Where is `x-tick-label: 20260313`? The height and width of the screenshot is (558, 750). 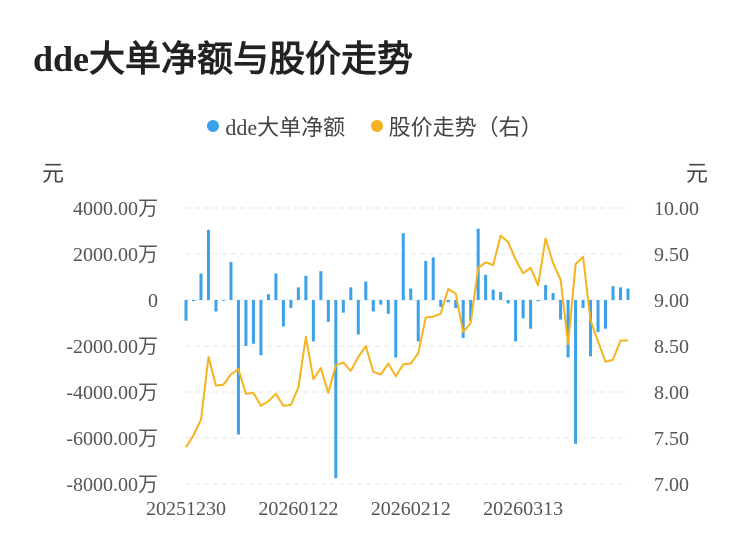 x-tick-label: 20260313 is located at coordinates (523, 509).